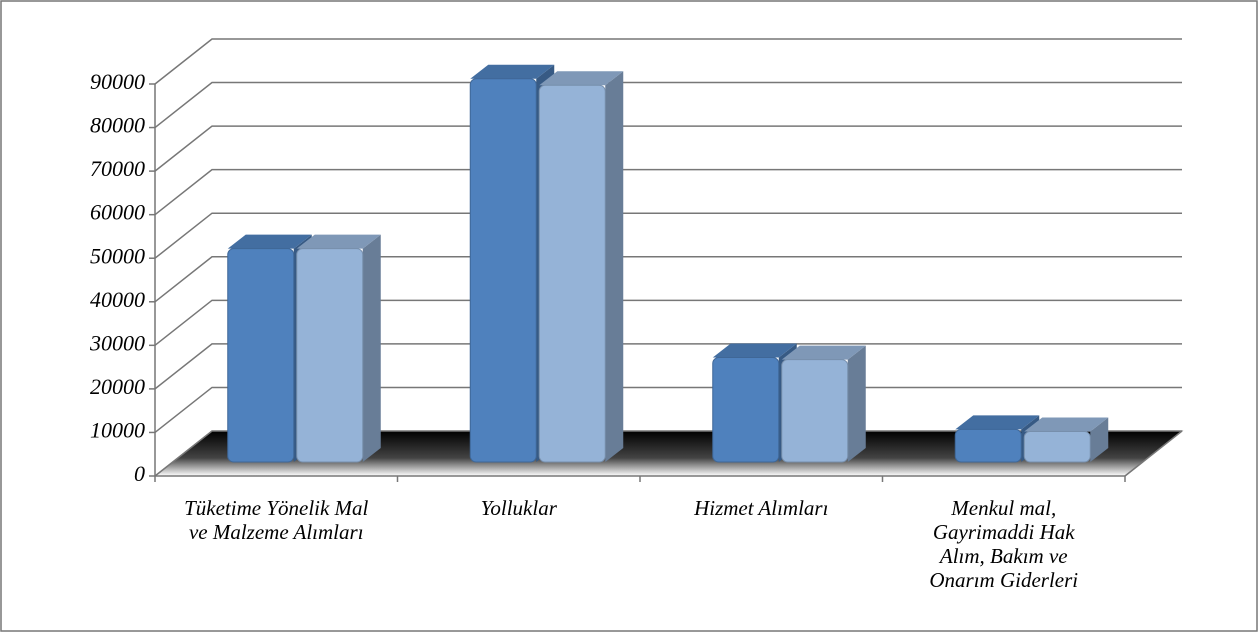 The width and height of the screenshot is (1258, 632). I want to click on y-tick-label: 60000, so click(117, 212).